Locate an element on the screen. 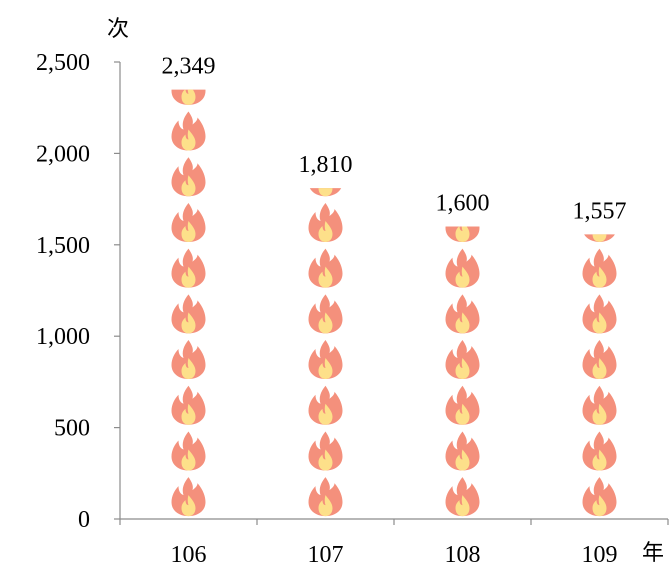  y-axis-ticks: 0 500 1,000 1,500 2,000 2,500 is located at coordinates (78, 291).